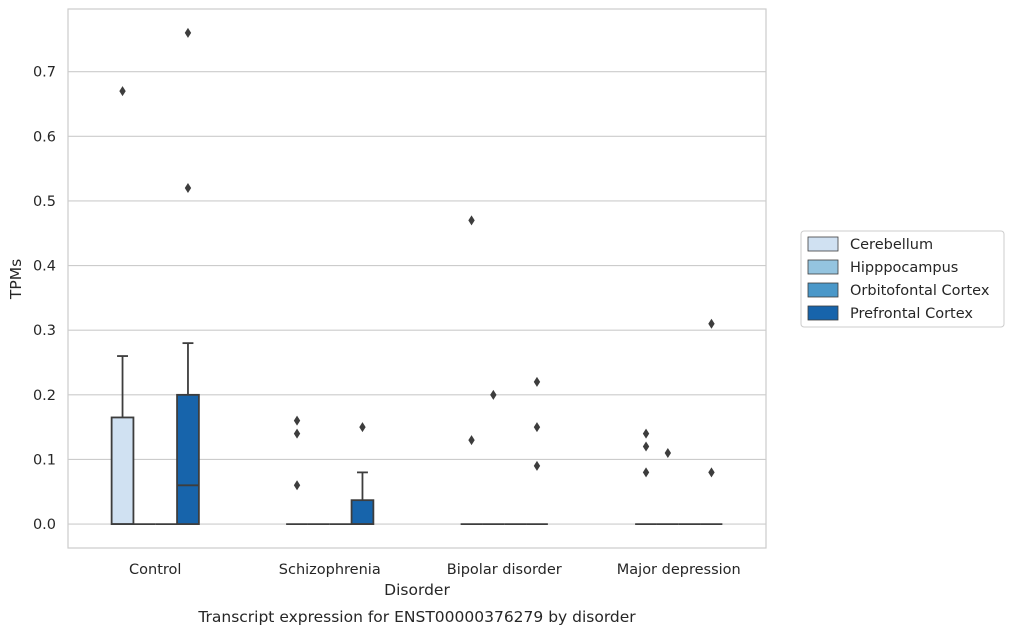 The width and height of the screenshot is (1014, 634). What do you see at coordinates (679, 570) in the screenshot?
I see `x-tick-label: Major depression` at bounding box center [679, 570].